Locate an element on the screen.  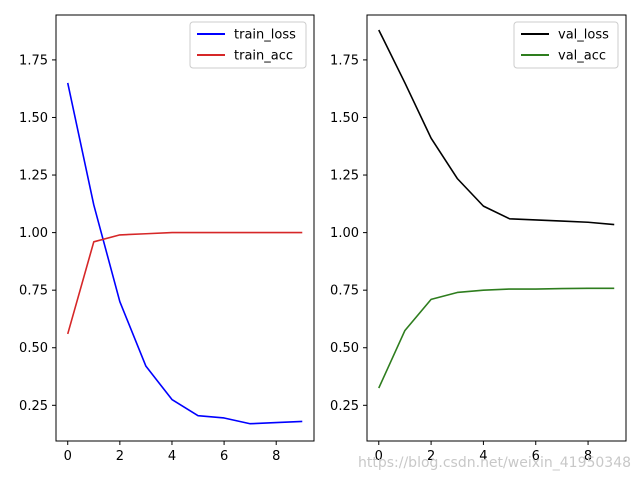
legend: train_loss train_acc is located at coordinates (248, 45).